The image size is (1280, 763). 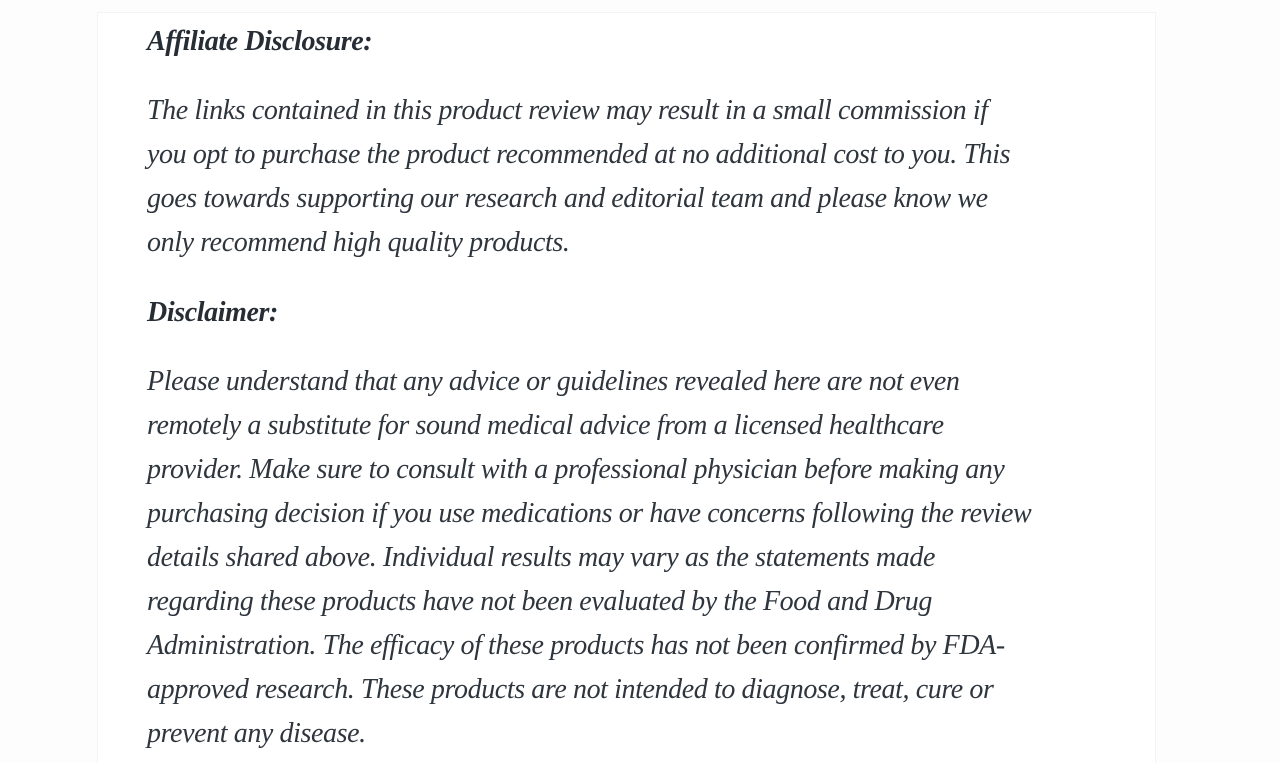 What do you see at coordinates (212, 312) in the screenshot?
I see `disclaimer-heading: Disclaimer:` at bounding box center [212, 312].